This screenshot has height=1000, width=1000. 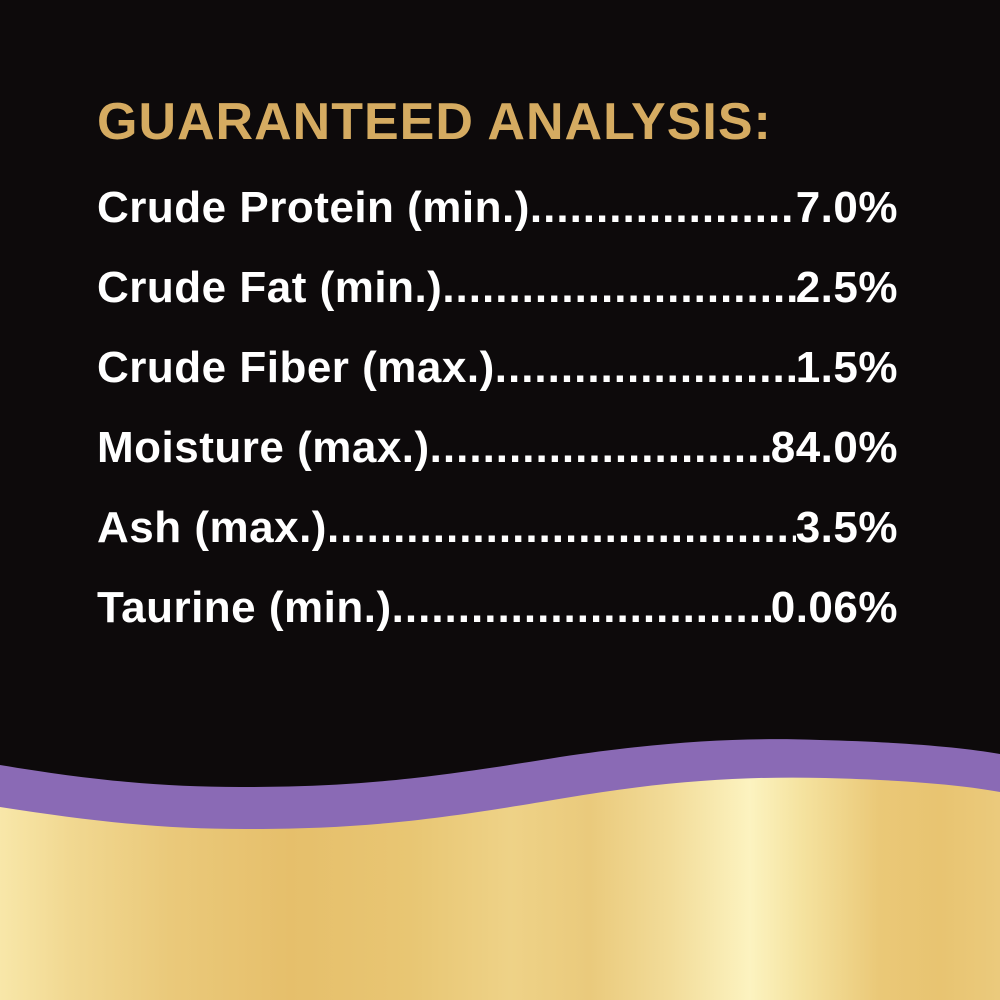 I want to click on nutrient-value: 2.5%, so click(x=846, y=287).